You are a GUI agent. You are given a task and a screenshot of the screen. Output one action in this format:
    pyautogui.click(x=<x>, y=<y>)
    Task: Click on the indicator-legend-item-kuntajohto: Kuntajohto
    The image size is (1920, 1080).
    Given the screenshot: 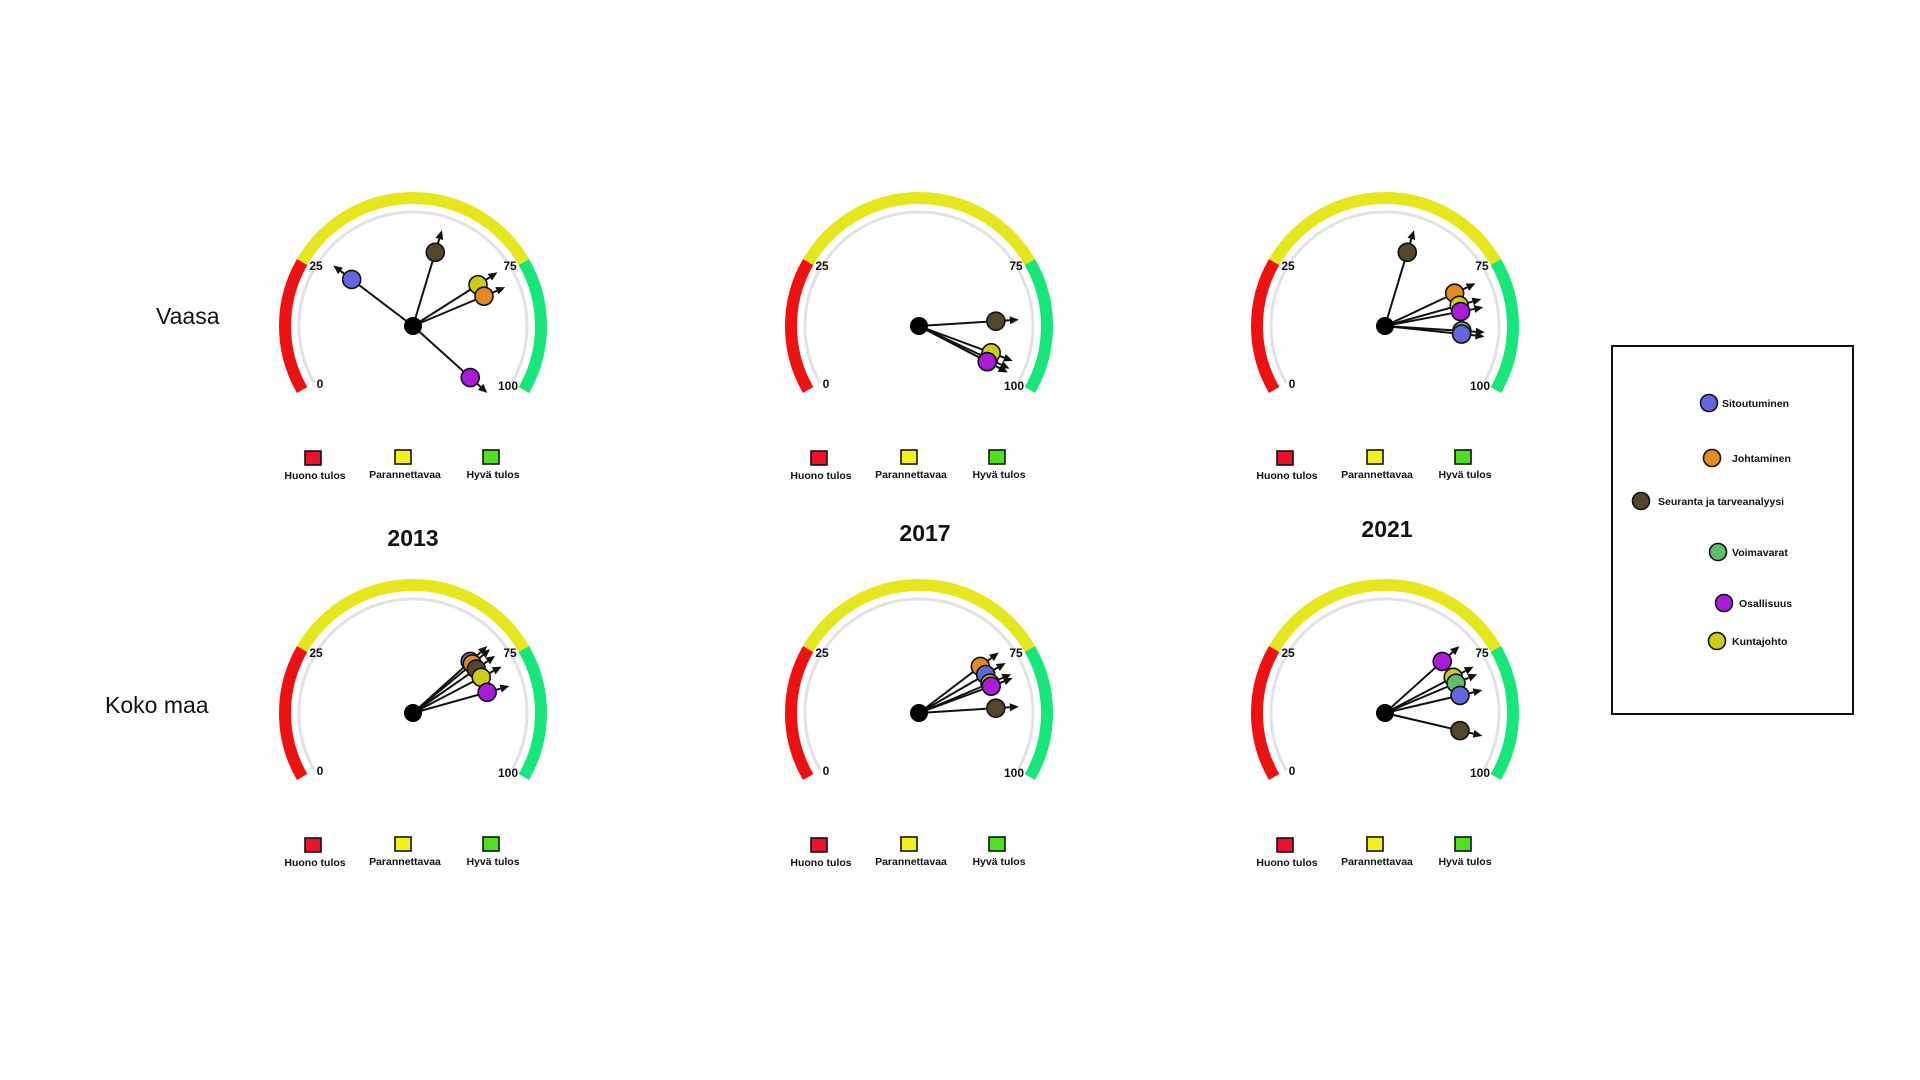 What is the action you would take?
    pyautogui.click(x=1747, y=641)
    